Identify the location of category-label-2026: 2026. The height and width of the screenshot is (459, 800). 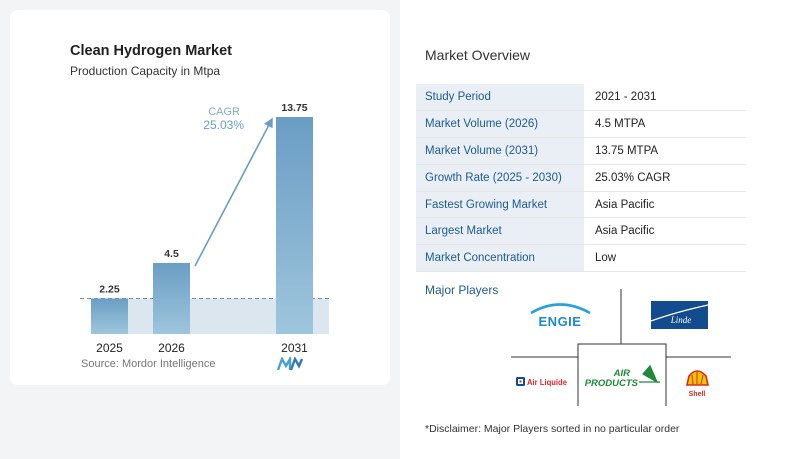
(171, 348).